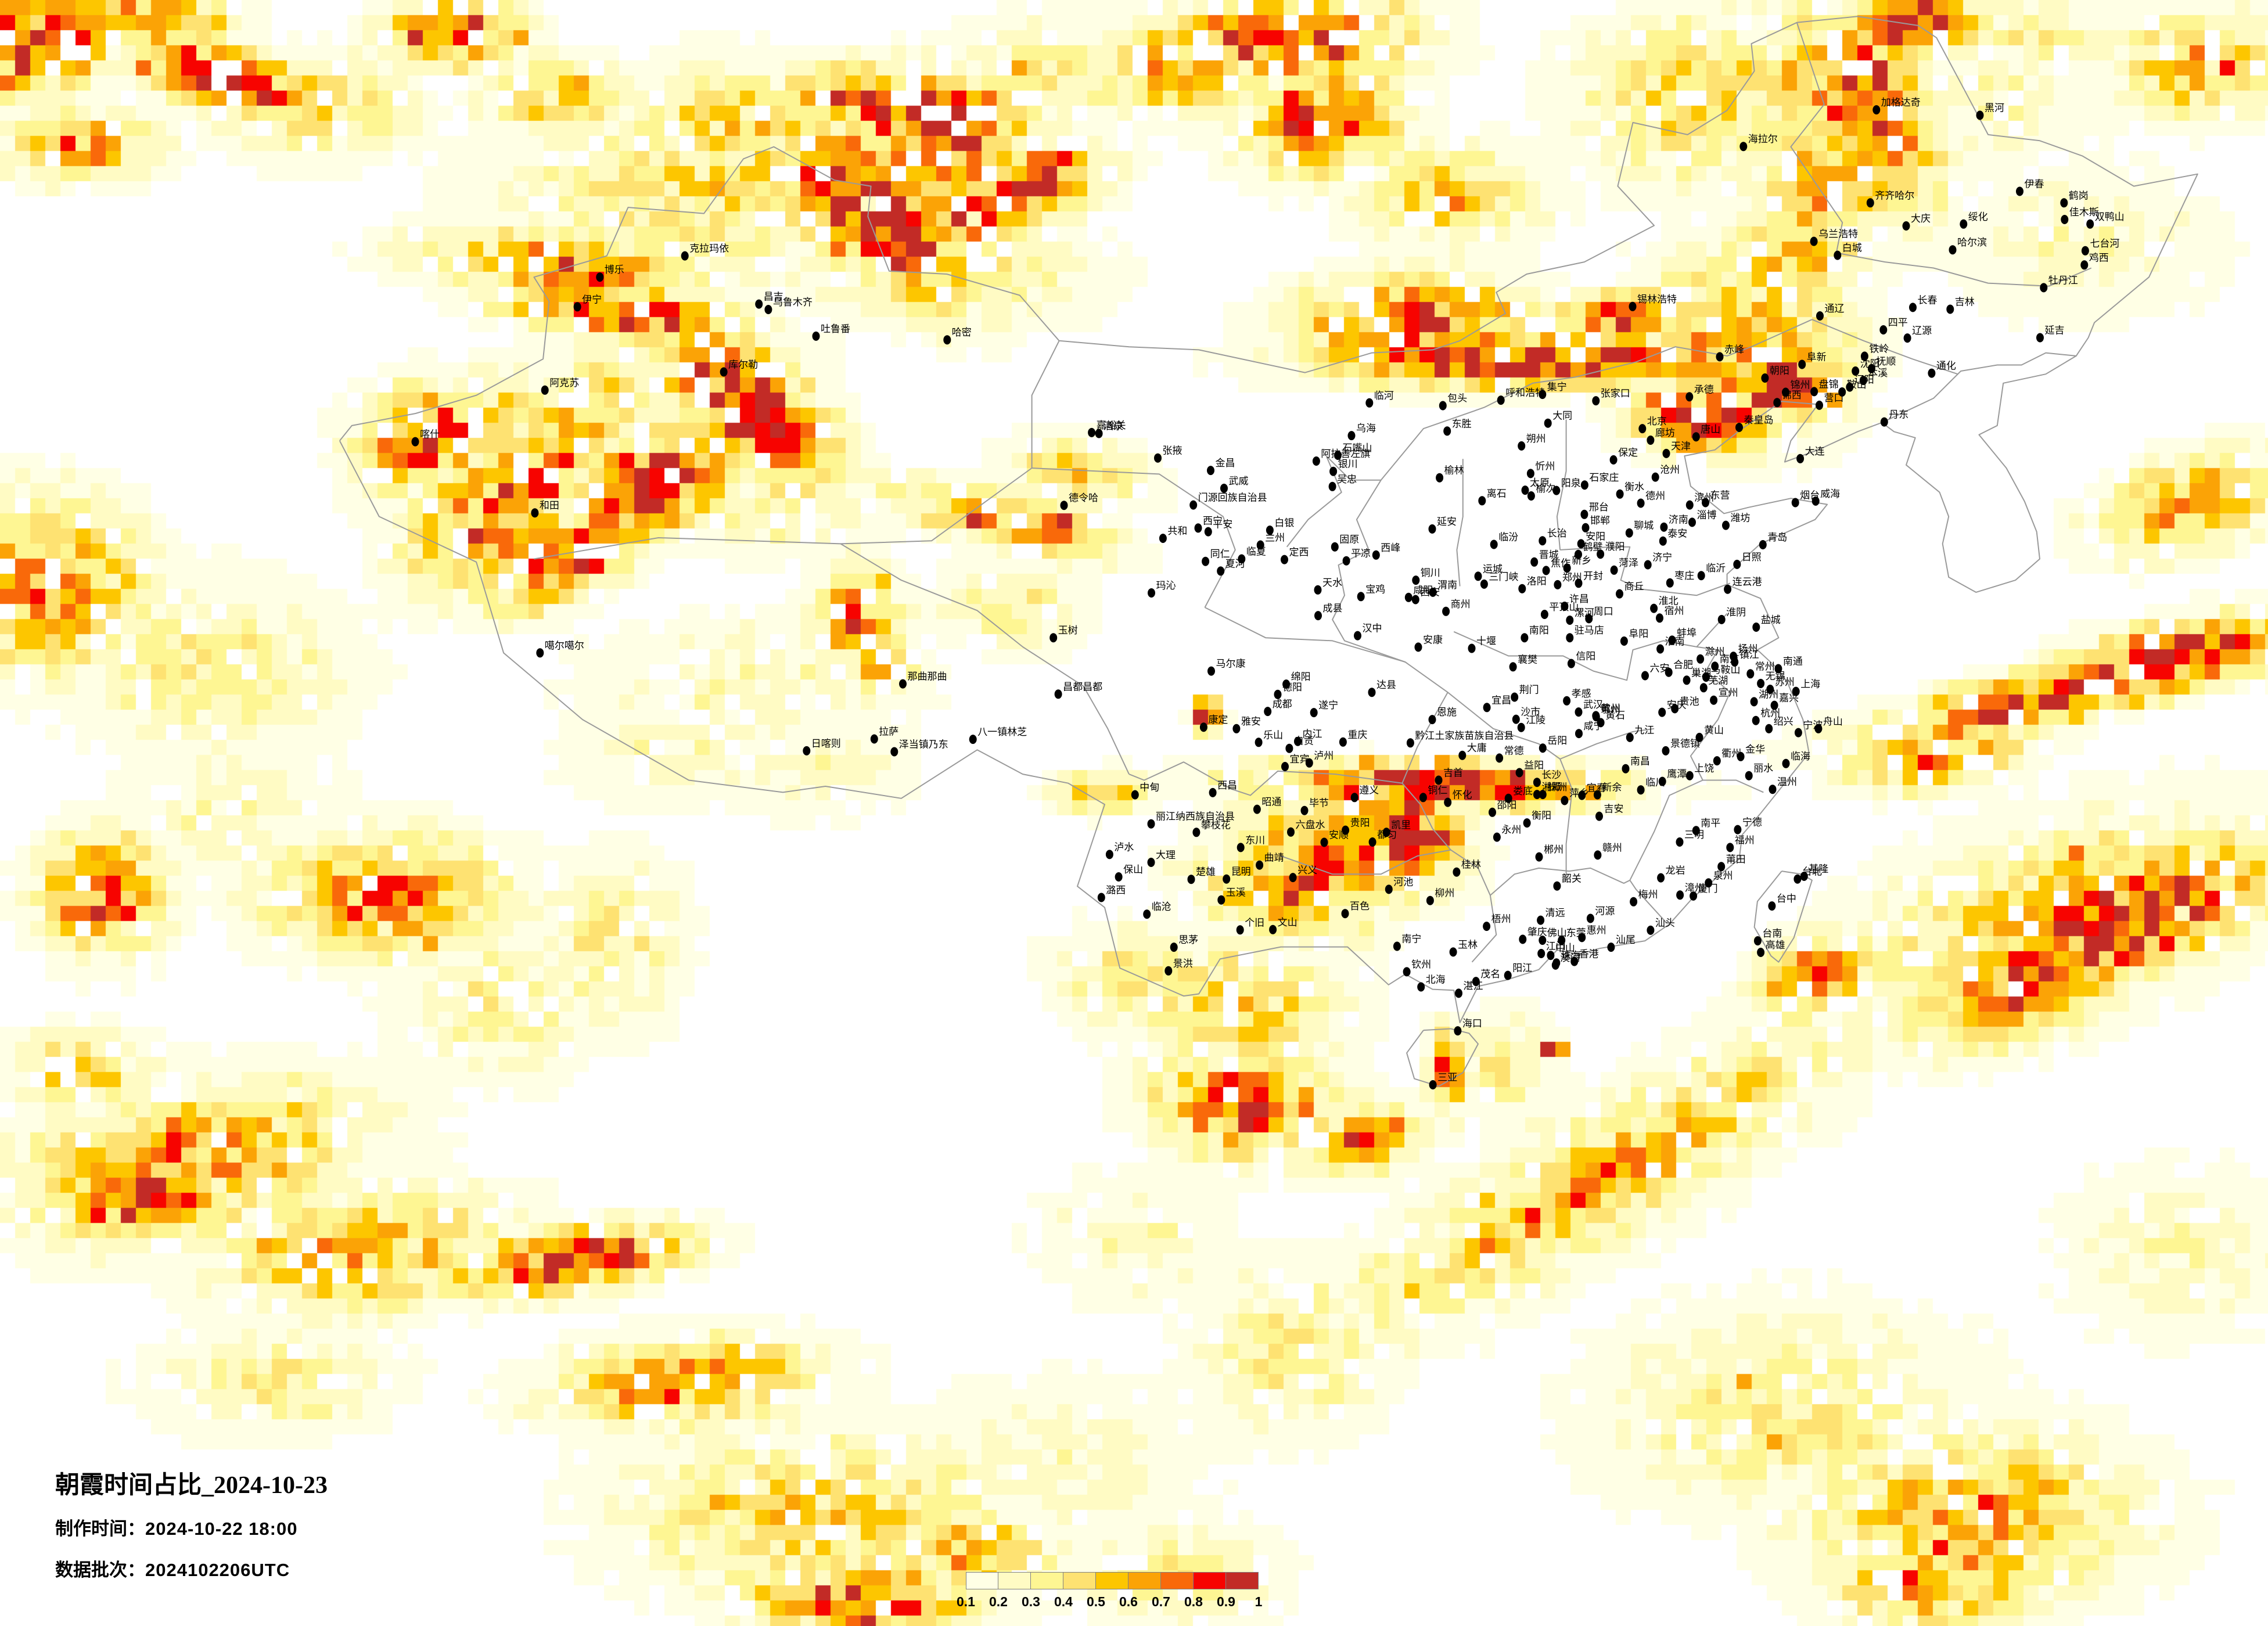 The image size is (2268, 1626). Describe the element at coordinates (1634, 487) in the screenshot. I see `city-label: 衡水` at that location.